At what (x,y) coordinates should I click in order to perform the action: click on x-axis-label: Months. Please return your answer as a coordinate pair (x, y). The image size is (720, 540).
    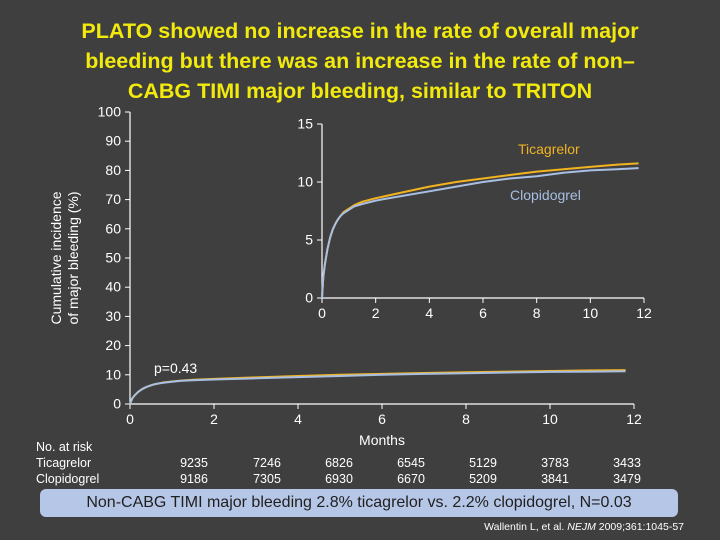
    Looking at the image, I should click on (382, 440).